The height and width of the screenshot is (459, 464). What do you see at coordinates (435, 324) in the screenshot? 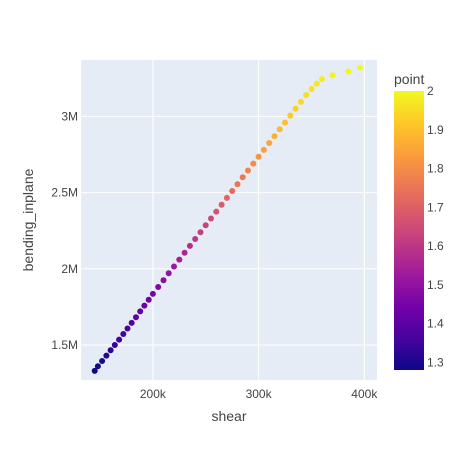
I see `colorbar-tick-label: 1.4` at bounding box center [435, 324].